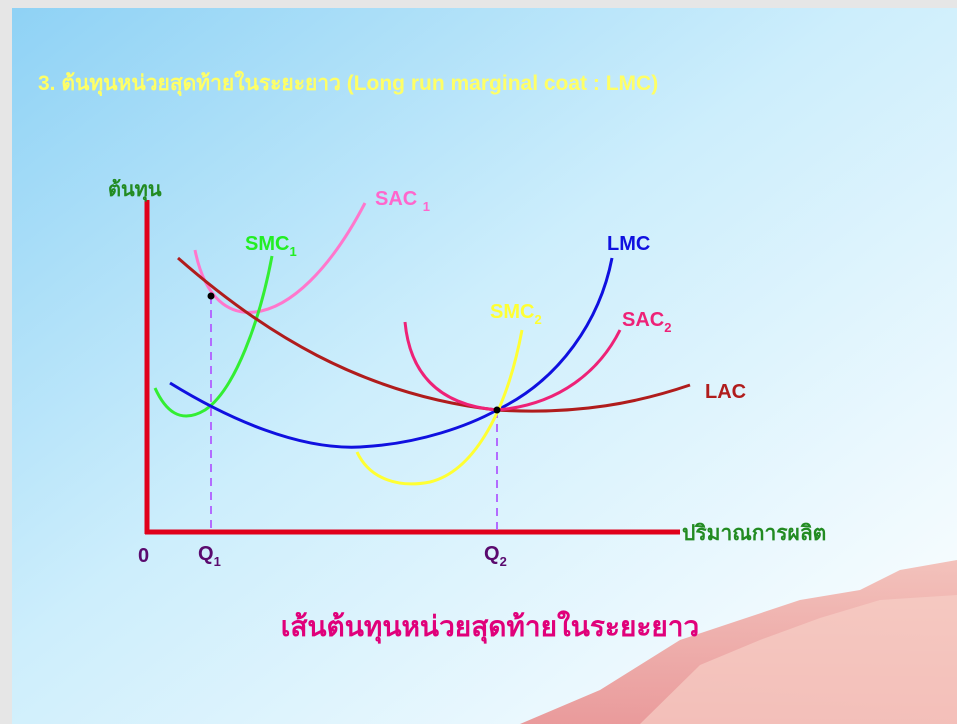 The height and width of the screenshot is (724, 957). Describe the element at coordinates (754, 533) in the screenshot. I see `x-axis-label: ปริมาณการผลิต` at that location.